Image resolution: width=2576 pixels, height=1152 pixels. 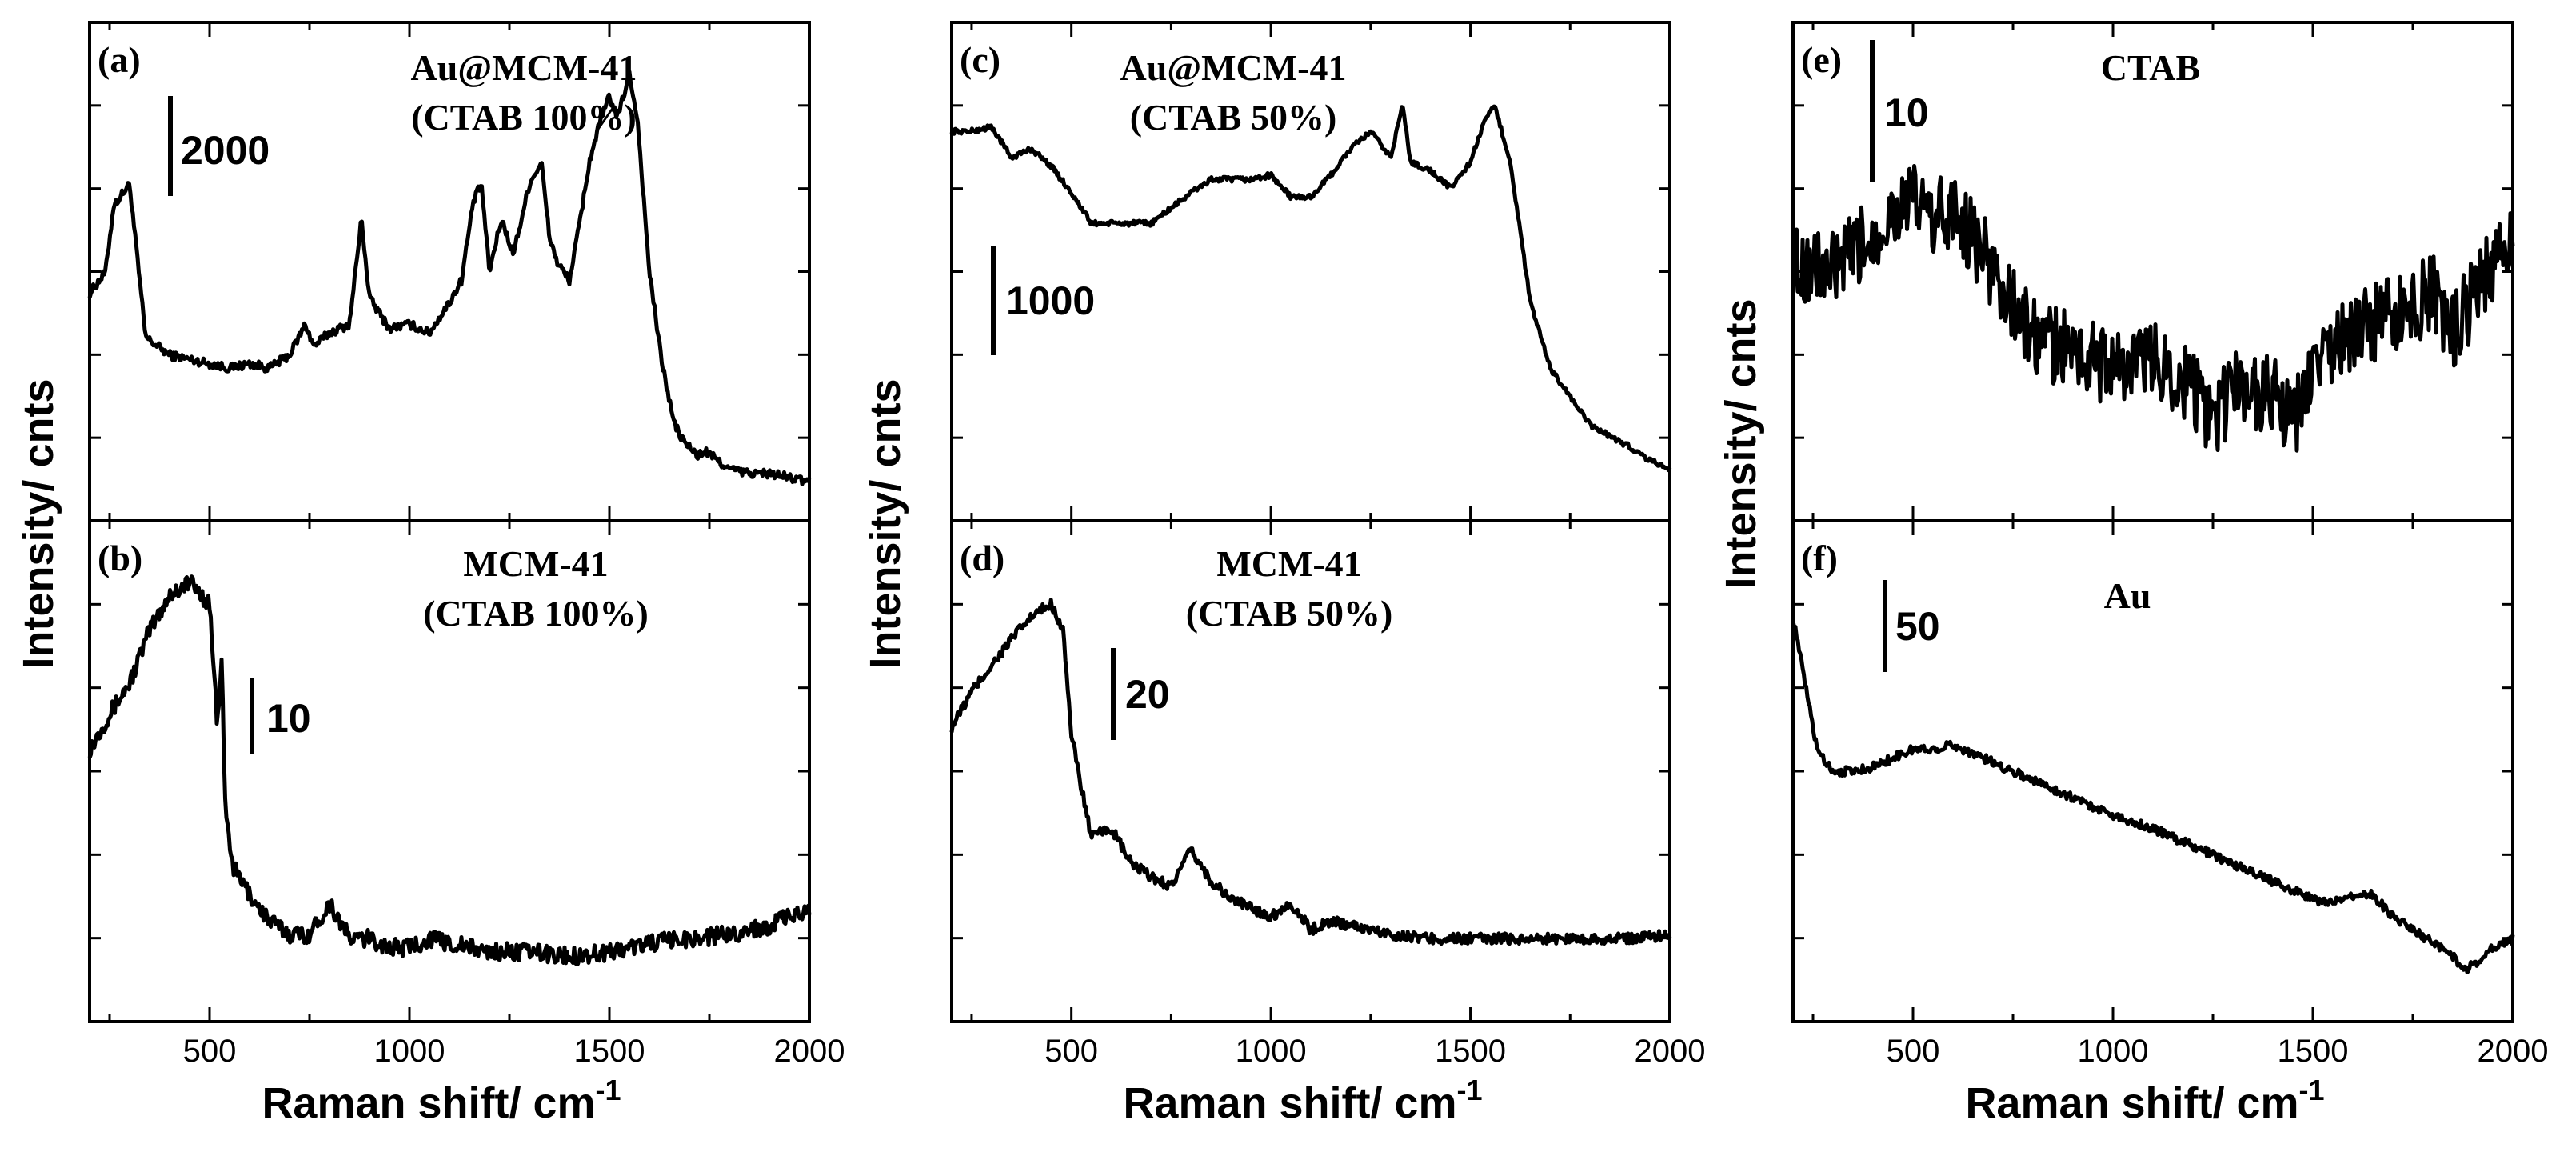 I want to click on panel-f-xtick-label: 500, so click(x=1914, y=1051).